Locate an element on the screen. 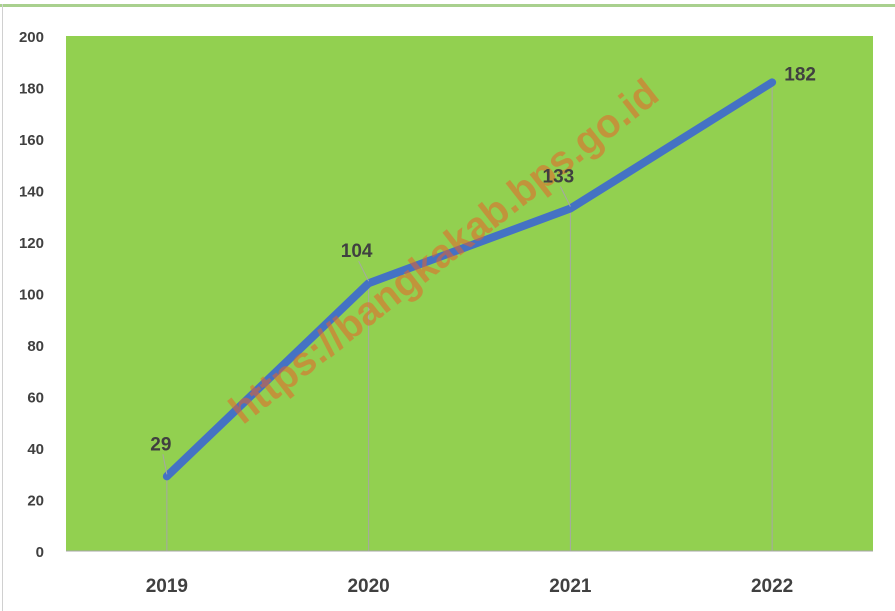 The height and width of the screenshot is (611, 895). y-tick-label: 80 is located at coordinates (35, 346).